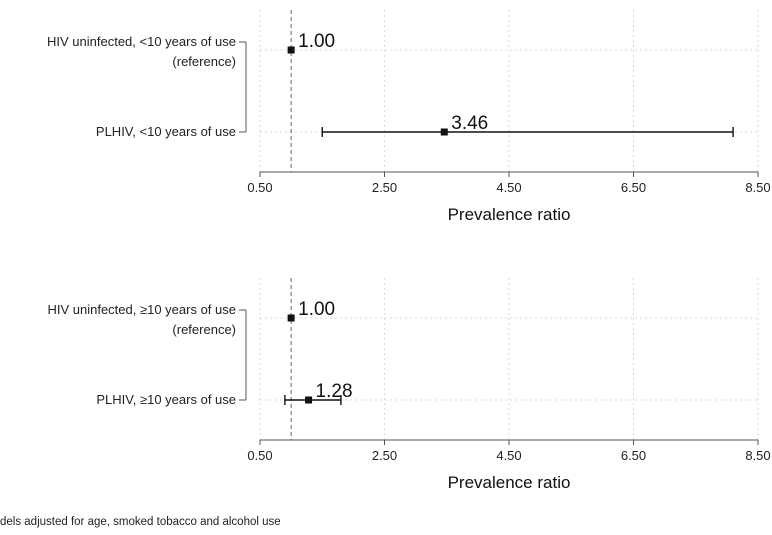  Describe the element at coordinates (141, 309) in the screenshot. I see `category-label: HIV uninfected, ≥10 years of use` at that location.